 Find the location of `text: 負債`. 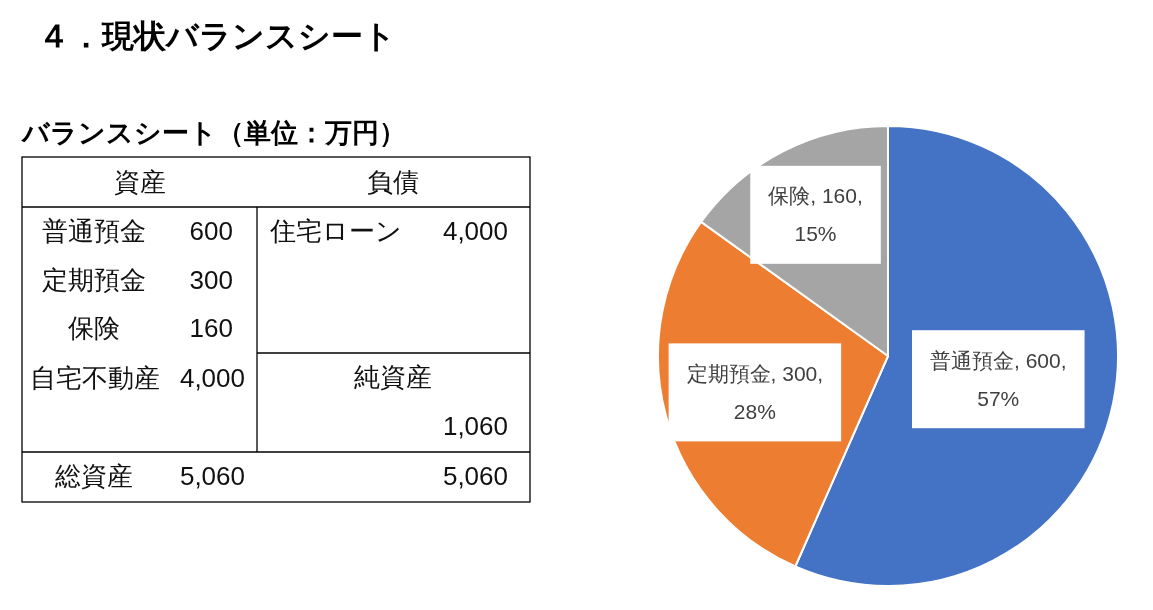

text: 負債 is located at coordinates (393, 182).